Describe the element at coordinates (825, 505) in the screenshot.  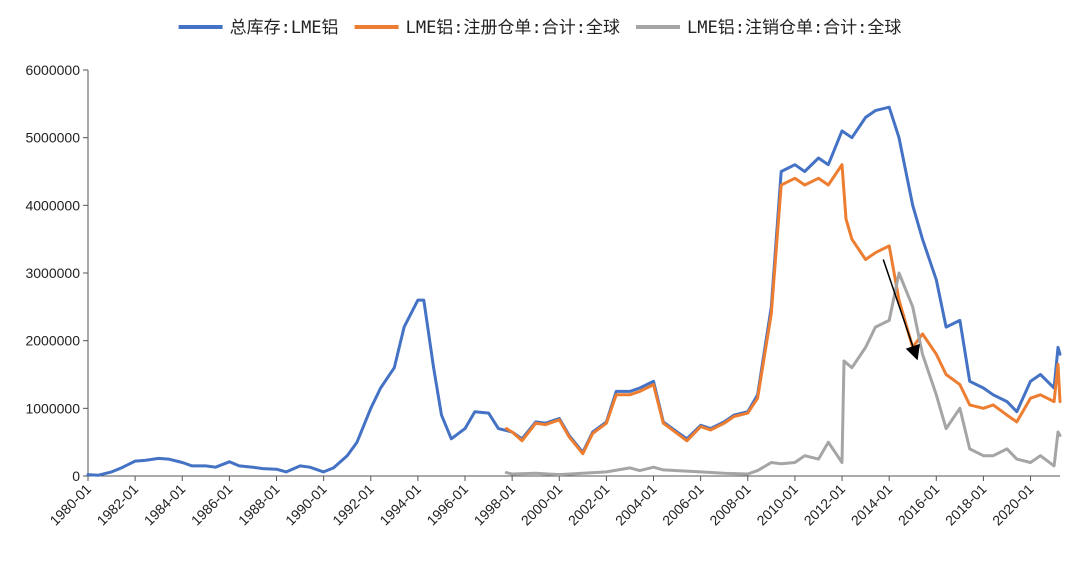
I see `x-tick-label: 2012-01` at that location.